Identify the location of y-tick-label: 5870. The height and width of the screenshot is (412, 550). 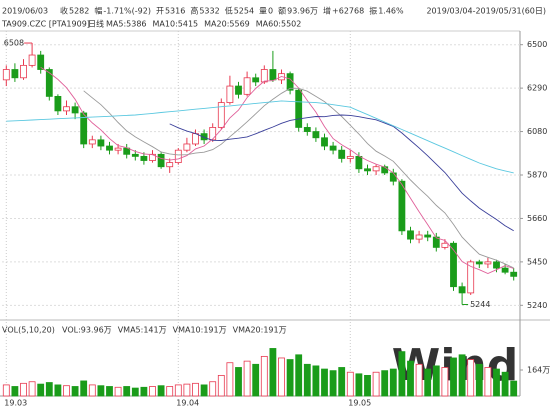
(537, 175).